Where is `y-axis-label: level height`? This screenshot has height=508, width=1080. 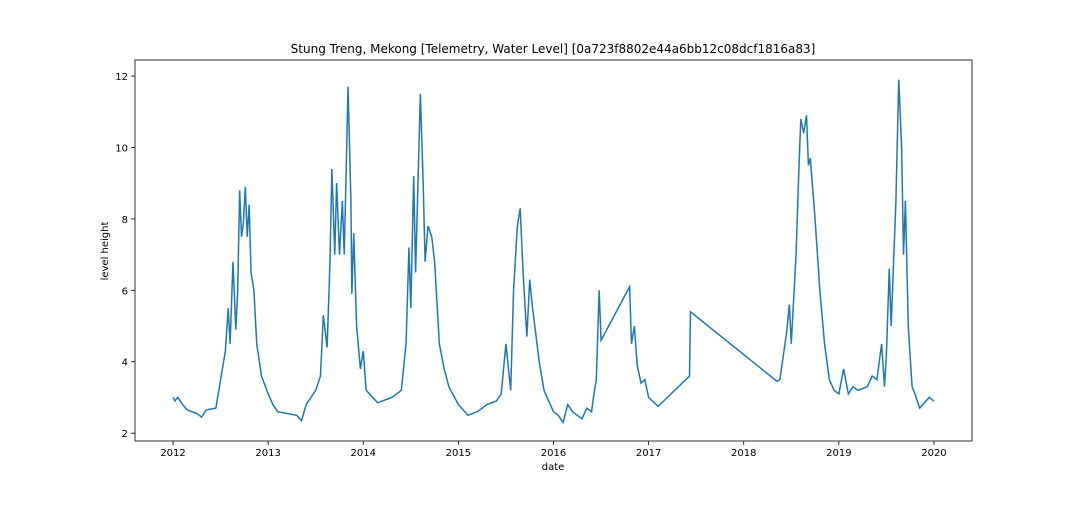 y-axis-label: level height is located at coordinates (105, 251).